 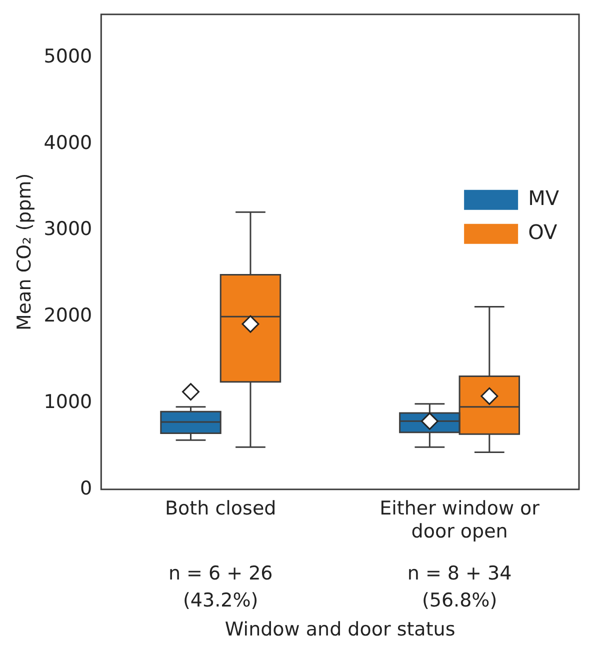 I want to click on x-tick-label: Both closed, so click(x=220, y=509).